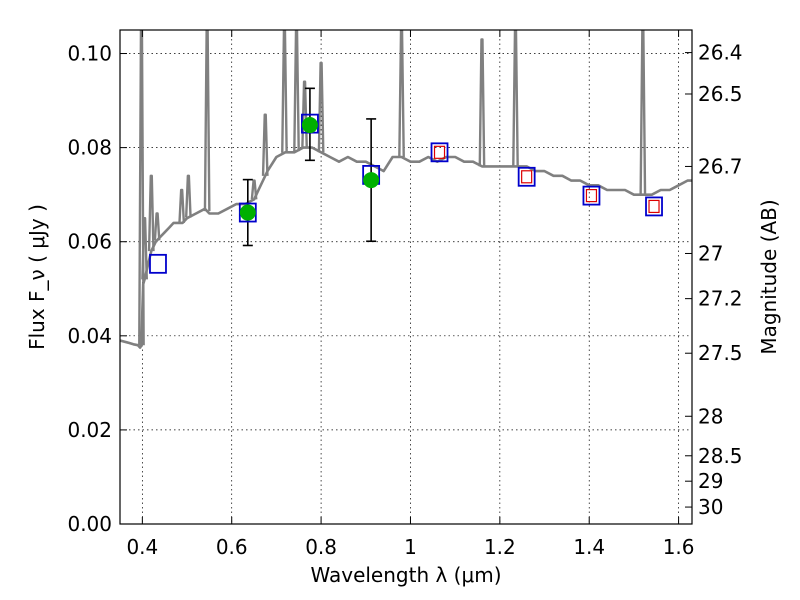  I want to click on y-tick-label: 0.02, so click(89, 430).